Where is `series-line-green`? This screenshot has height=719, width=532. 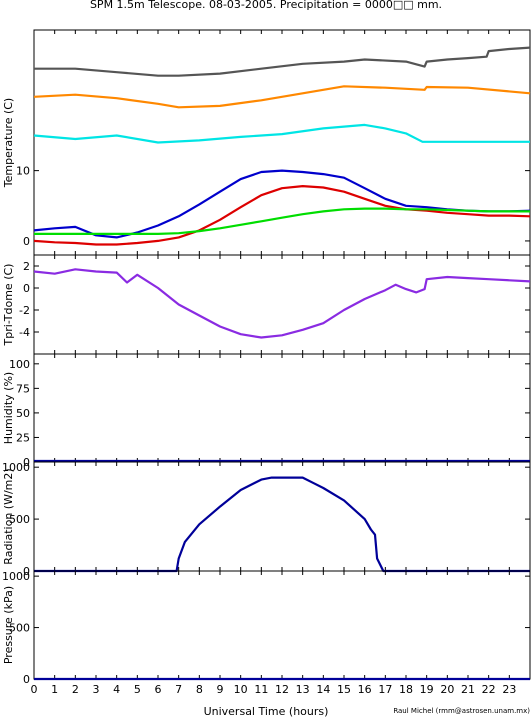
series-line-green is located at coordinates (282, 221).